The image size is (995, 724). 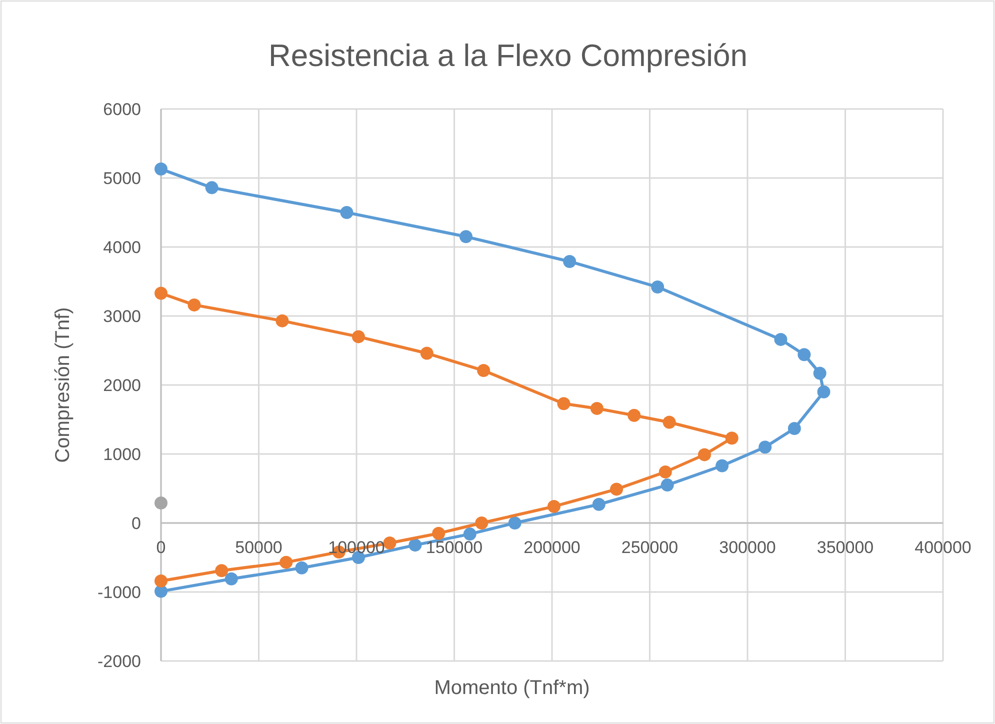 What do you see at coordinates (552, 547) in the screenshot?
I see `x-tick-label: 200000` at bounding box center [552, 547].